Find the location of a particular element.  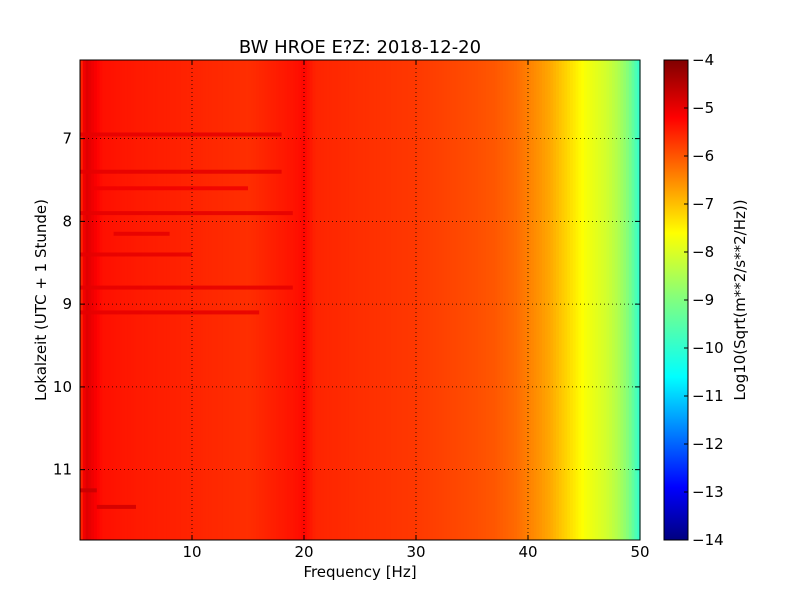

x-tick-label: 10 is located at coordinates (191, 552).